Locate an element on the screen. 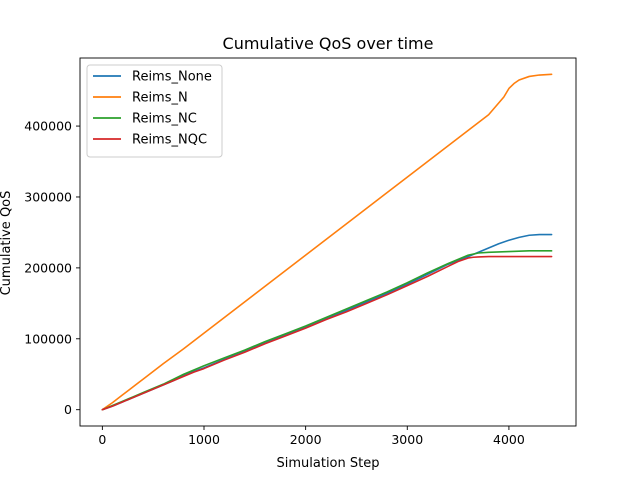  chart-title: Cumulative QoS over time is located at coordinates (328, 43).